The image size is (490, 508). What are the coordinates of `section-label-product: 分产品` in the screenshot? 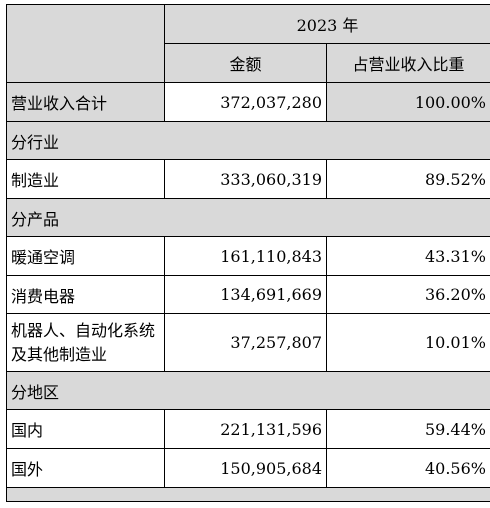 It's located at (248, 217).